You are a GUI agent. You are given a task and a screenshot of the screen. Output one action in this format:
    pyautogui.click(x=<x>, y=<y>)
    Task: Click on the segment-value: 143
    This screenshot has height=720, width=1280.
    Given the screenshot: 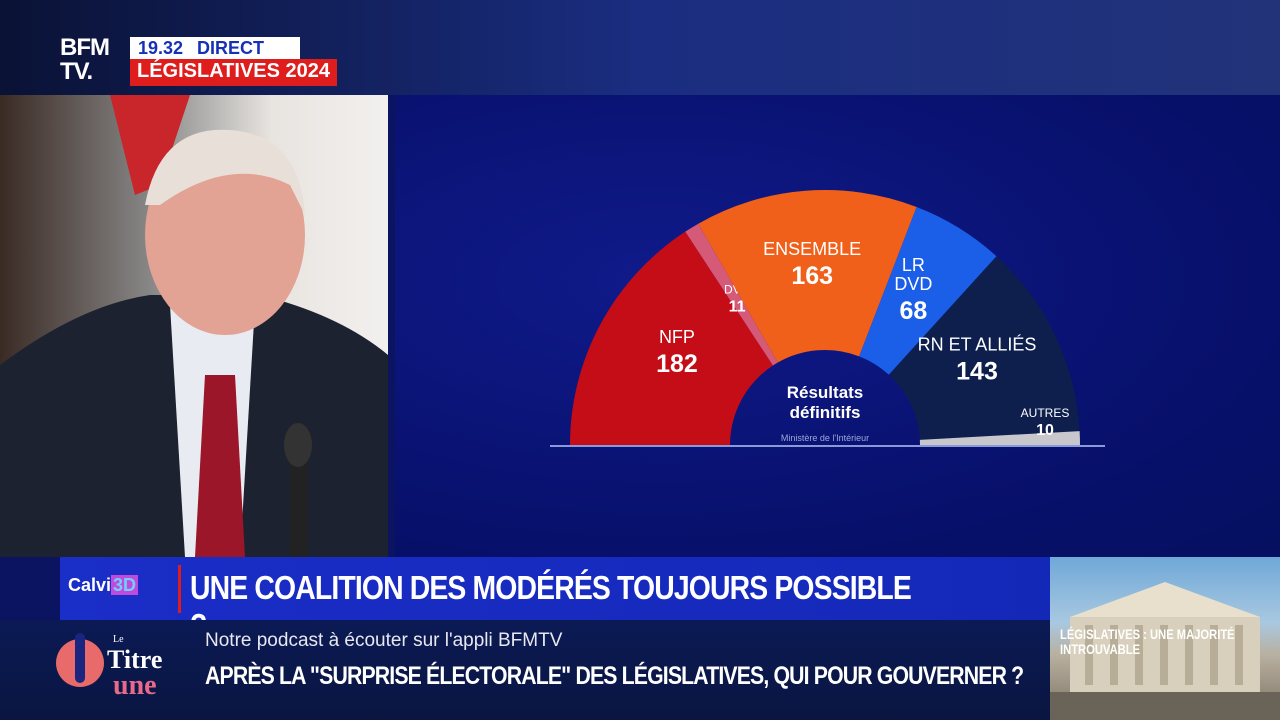 What is the action you would take?
    pyautogui.click(x=977, y=372)
    